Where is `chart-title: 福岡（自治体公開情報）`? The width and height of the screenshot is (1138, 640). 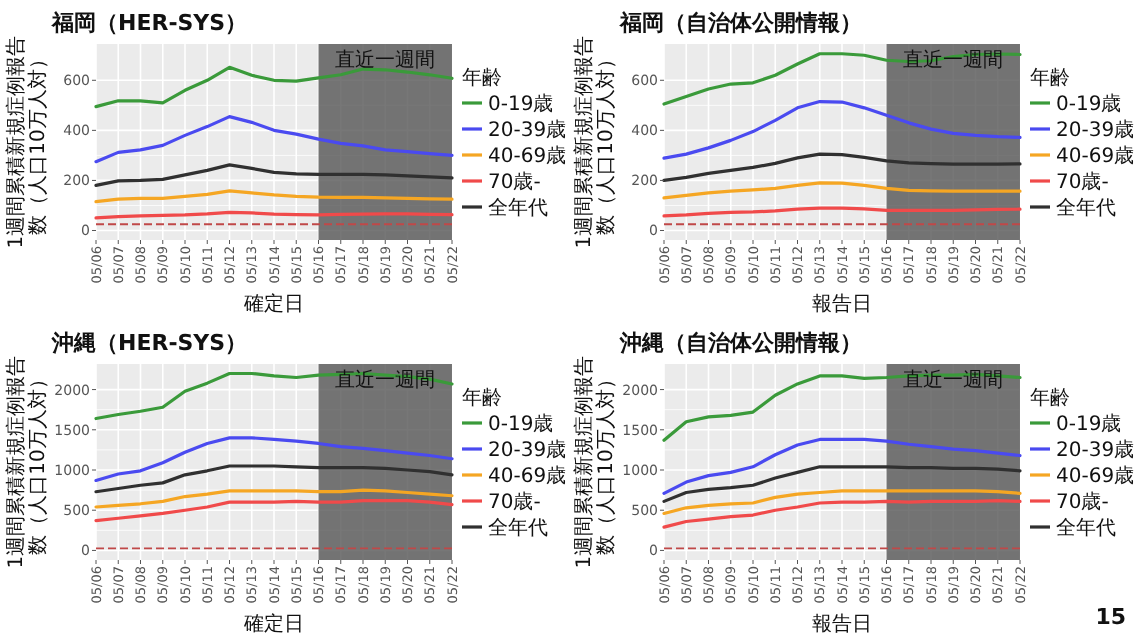 chart-title: 福岡（自治体公開情報） is located at coordinates (740, 23).